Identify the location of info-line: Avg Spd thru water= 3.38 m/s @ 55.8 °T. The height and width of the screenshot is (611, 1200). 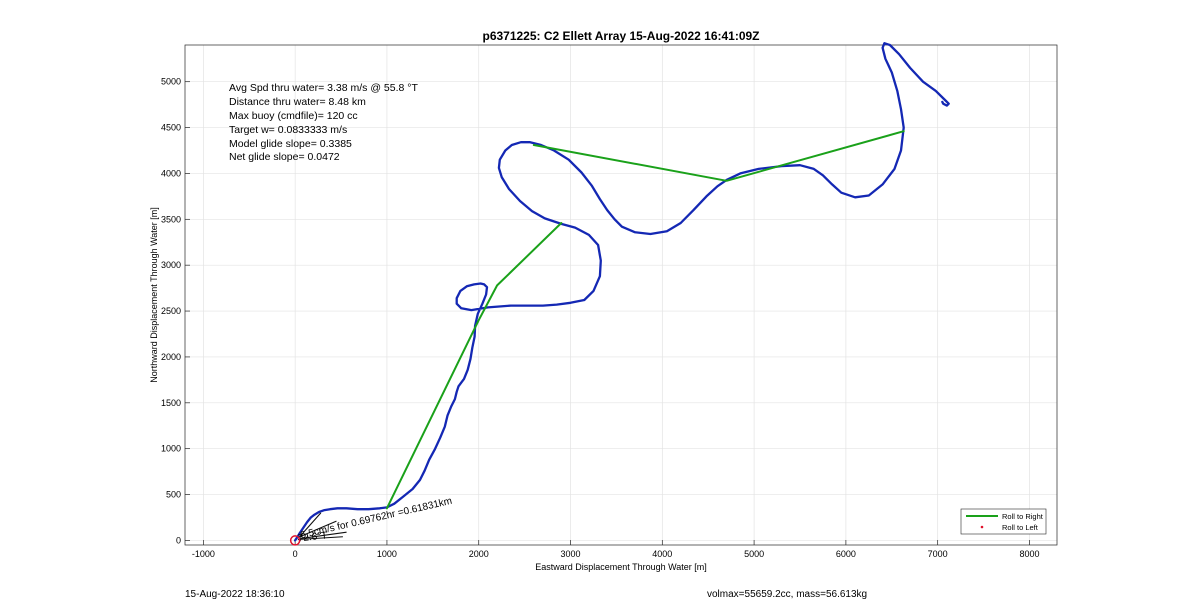
(323, 88).